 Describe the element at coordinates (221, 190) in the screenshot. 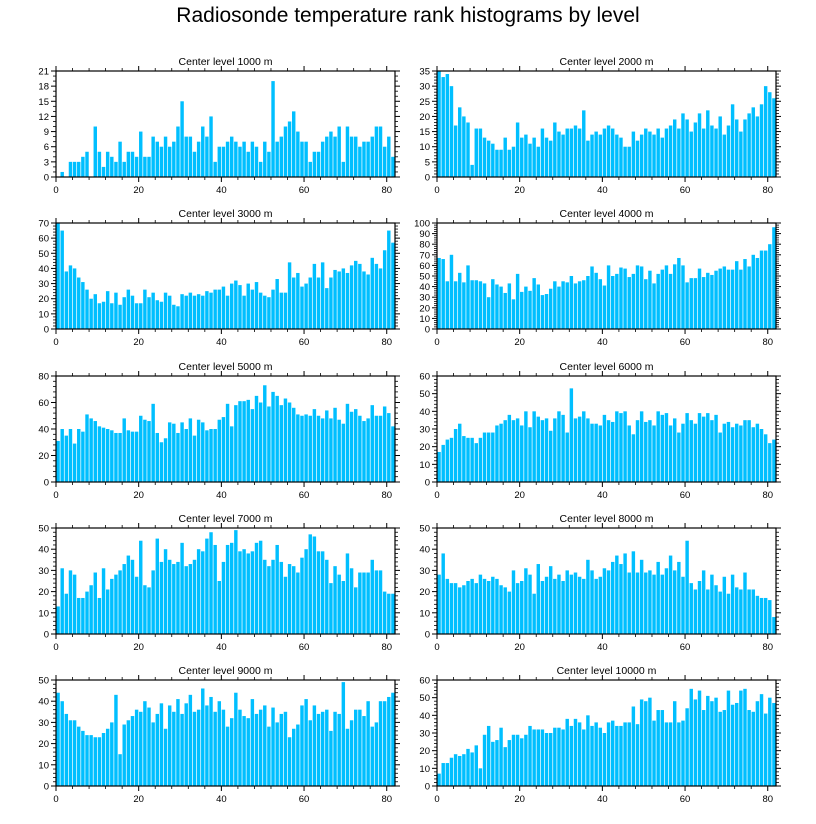

I see `x-tick-label: 40` at that location.